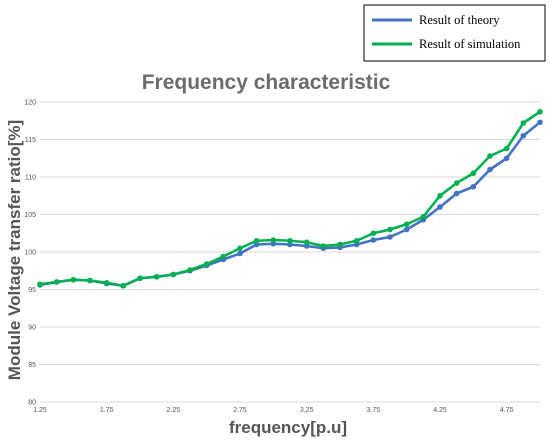 This screenshot has width=550, height=444. I want to click on x-tick-label: 1.75, so click(107, 410).